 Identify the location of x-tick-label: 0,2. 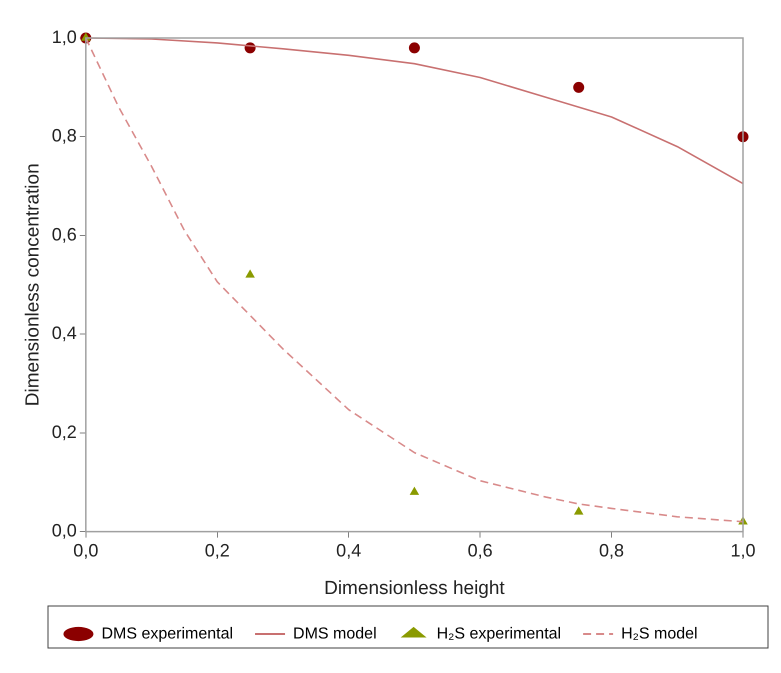
(217, 550).